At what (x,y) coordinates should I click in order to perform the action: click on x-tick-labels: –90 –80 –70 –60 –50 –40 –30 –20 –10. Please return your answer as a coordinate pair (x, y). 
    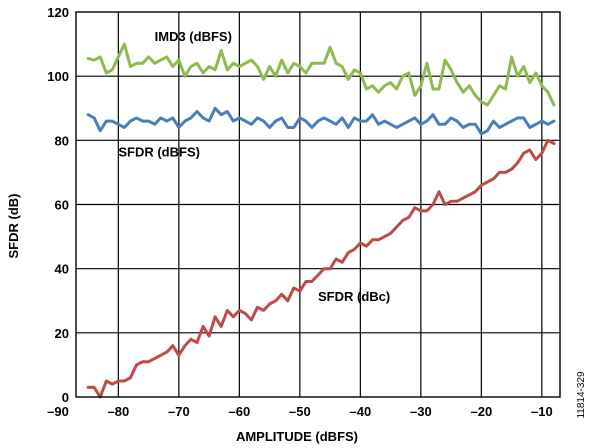
    Looking at the image, I should click on (300, 411).